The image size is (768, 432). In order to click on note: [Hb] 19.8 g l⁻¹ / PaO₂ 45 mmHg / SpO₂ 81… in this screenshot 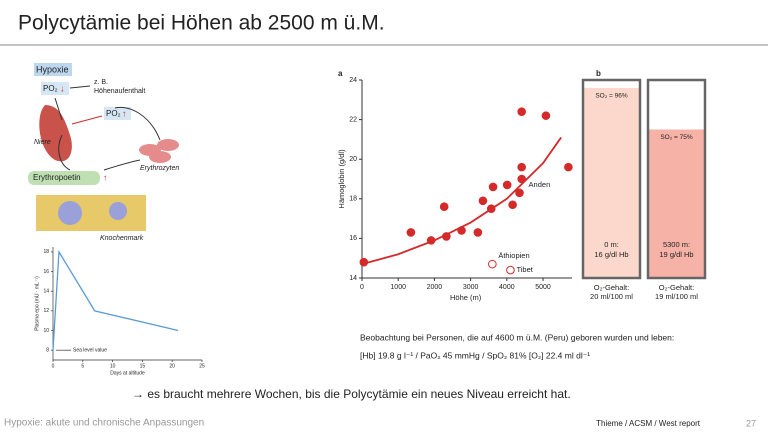, I will do `click(475, 355)`.